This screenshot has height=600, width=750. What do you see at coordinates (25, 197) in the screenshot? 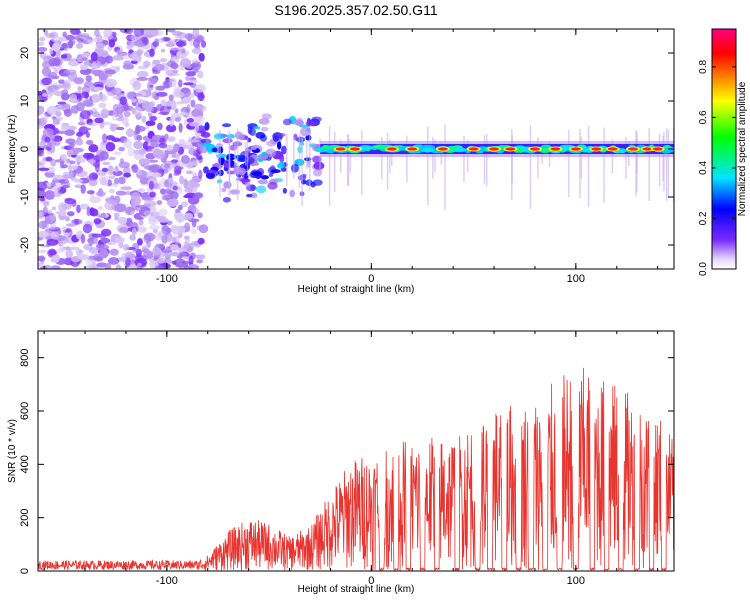
I see `spectrogram-y-tick-label: -10` at bounding box center [25, 197].